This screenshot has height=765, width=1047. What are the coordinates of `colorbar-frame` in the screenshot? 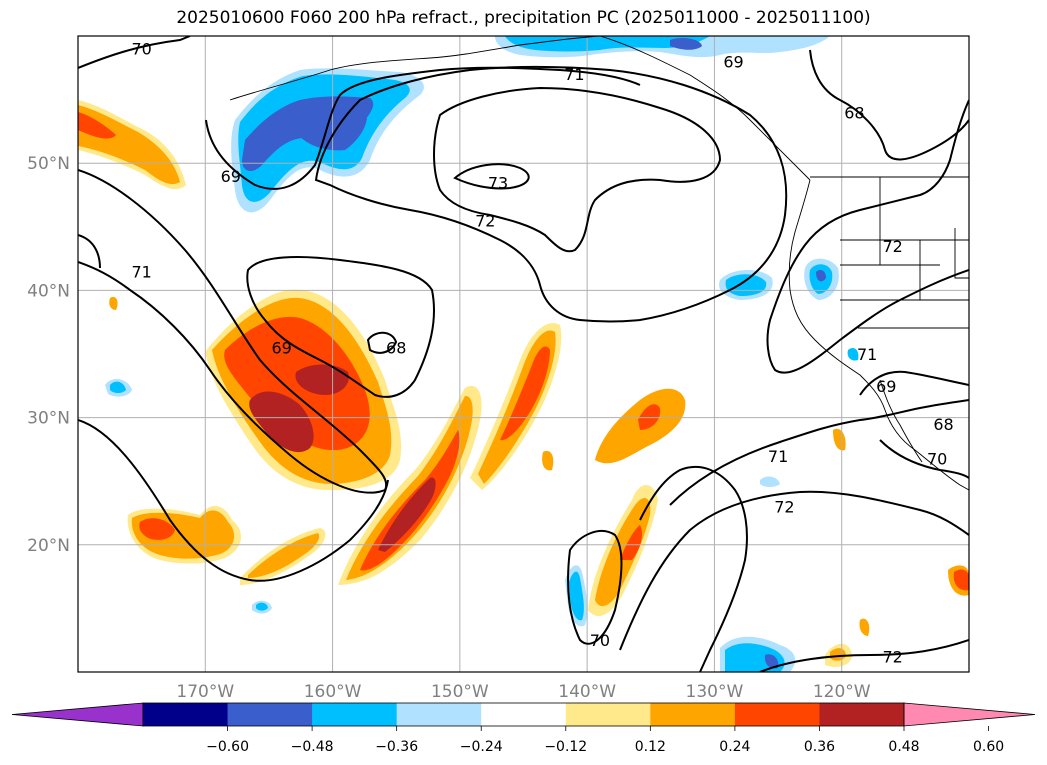 It's located at (523, 714).